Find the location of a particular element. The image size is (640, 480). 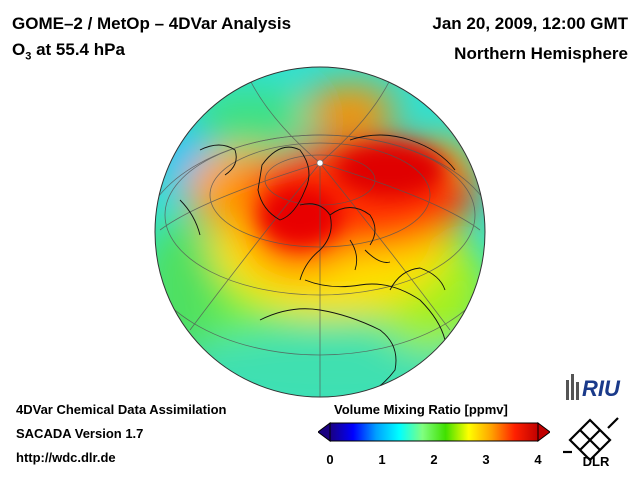

subtitle-species: O is located at coordinates (19, 49).